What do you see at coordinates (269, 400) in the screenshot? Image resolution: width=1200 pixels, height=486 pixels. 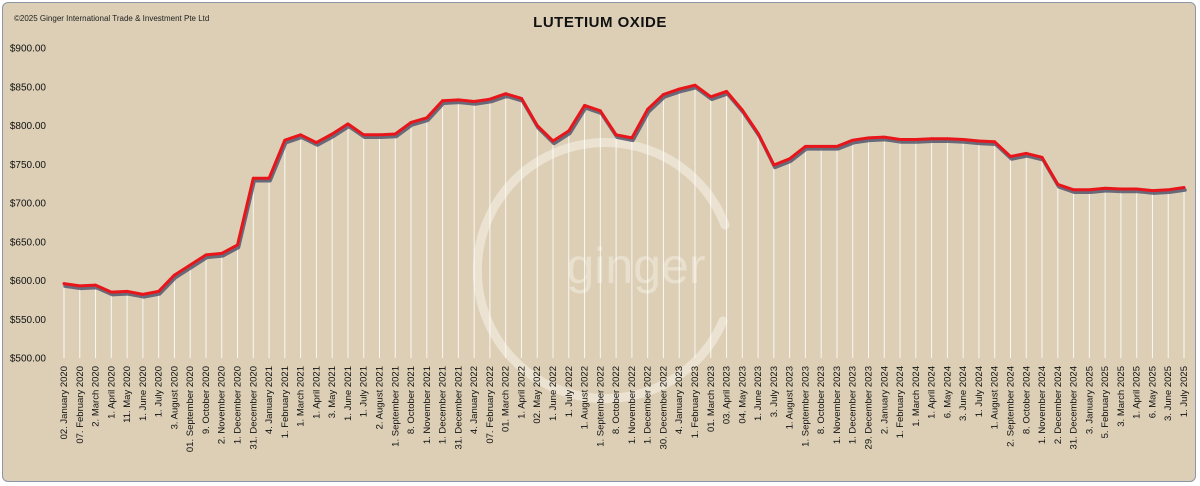 I see `x-tick-label: 4. January 2021` at bounding box center [269, 400].